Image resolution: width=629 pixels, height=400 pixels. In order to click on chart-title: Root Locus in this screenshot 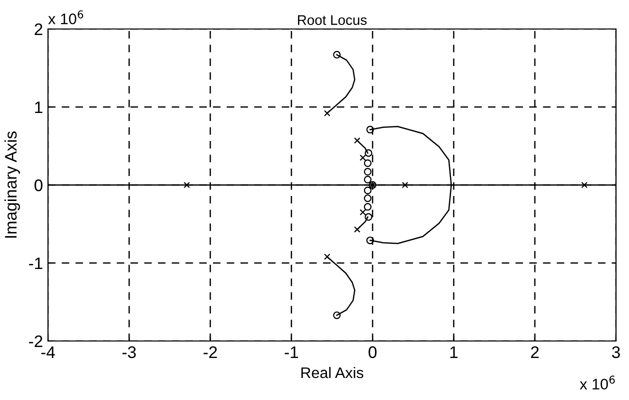, I will do `click(332, 20)`.